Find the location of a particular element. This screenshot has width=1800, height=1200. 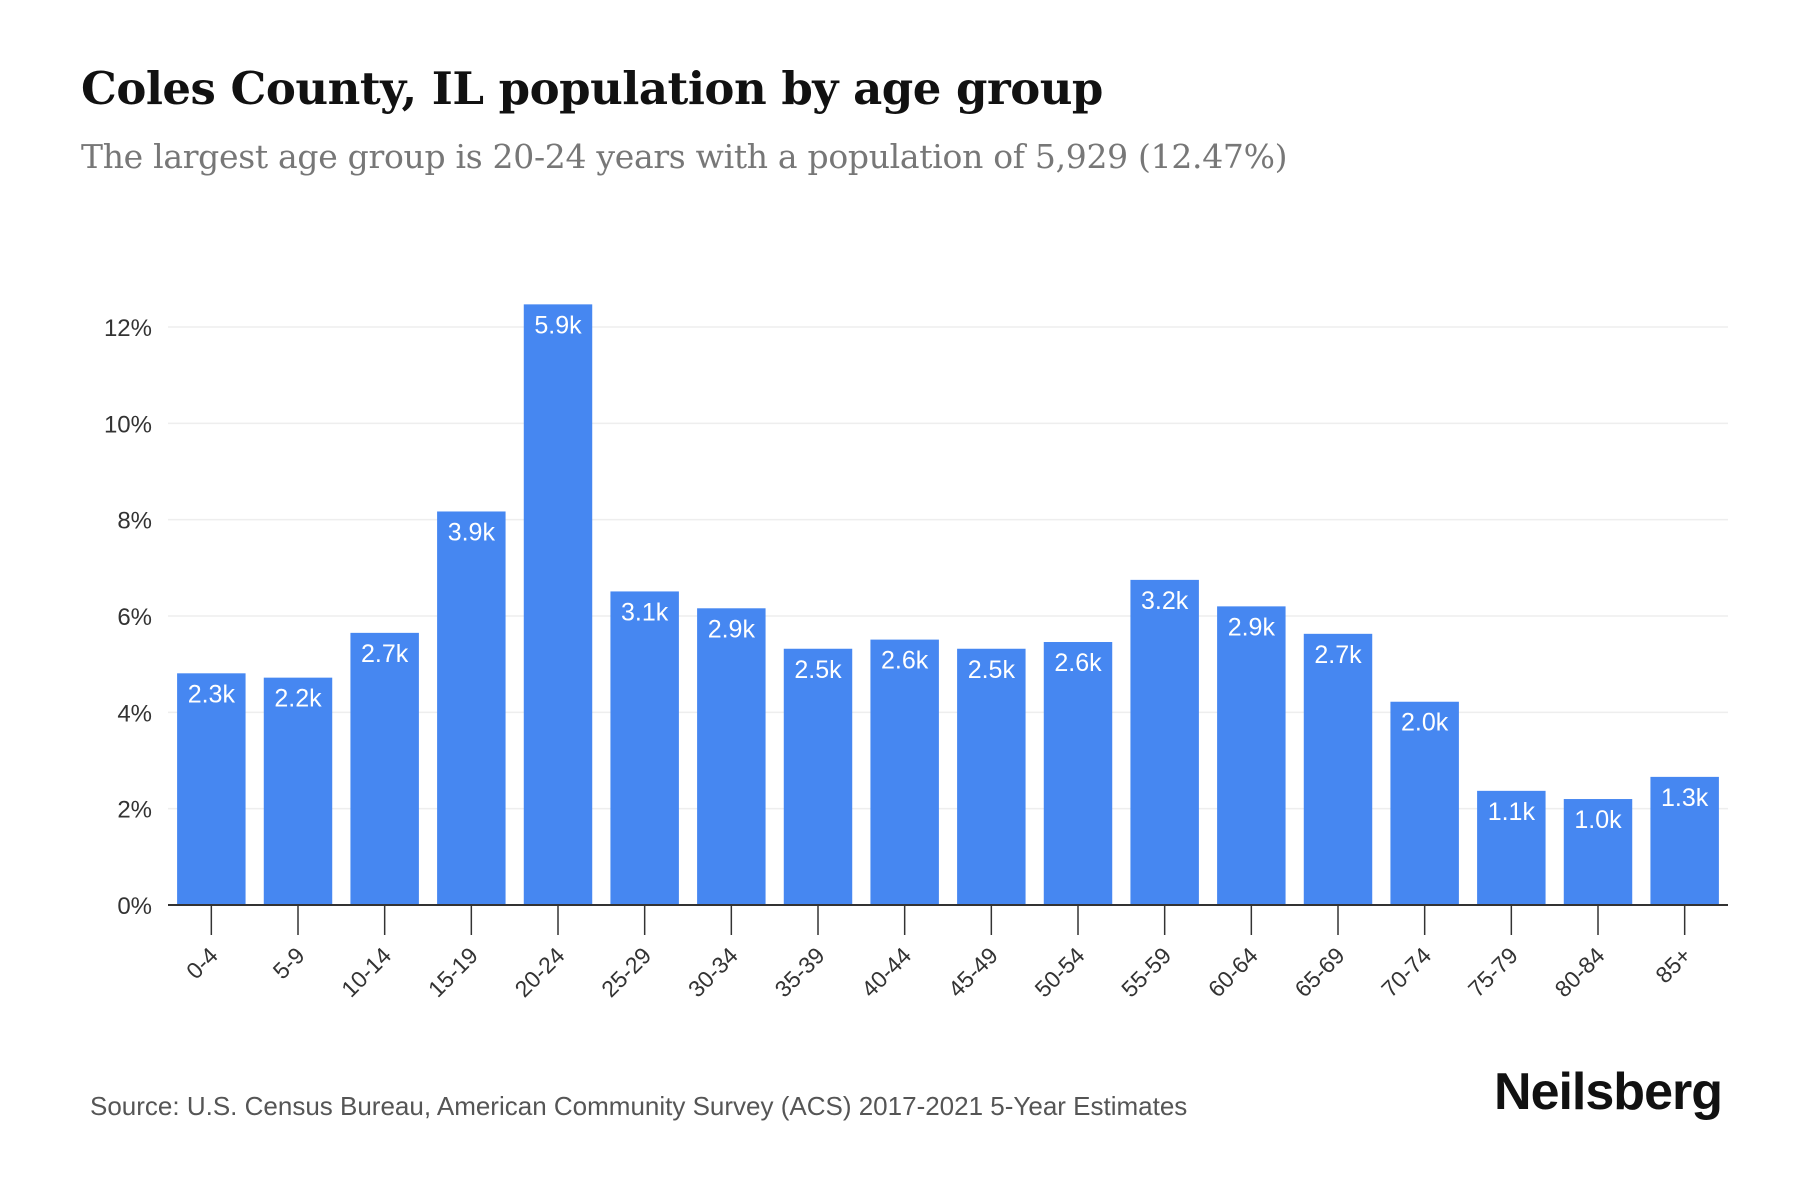

y-tick-label: 4% is located at coordinates (134, 713).